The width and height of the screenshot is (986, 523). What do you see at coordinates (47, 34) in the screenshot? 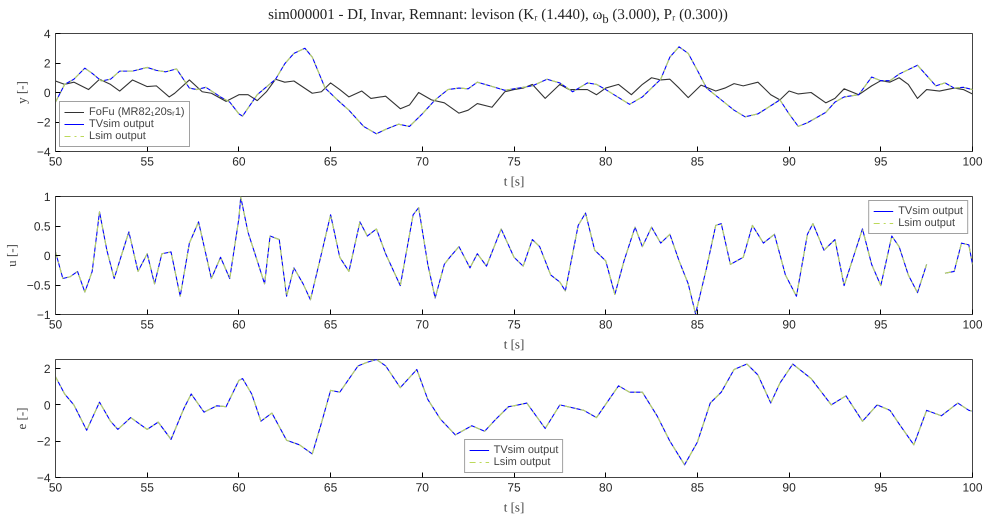
I see `y-tick-label: 4` at bounding box center [47, 34].